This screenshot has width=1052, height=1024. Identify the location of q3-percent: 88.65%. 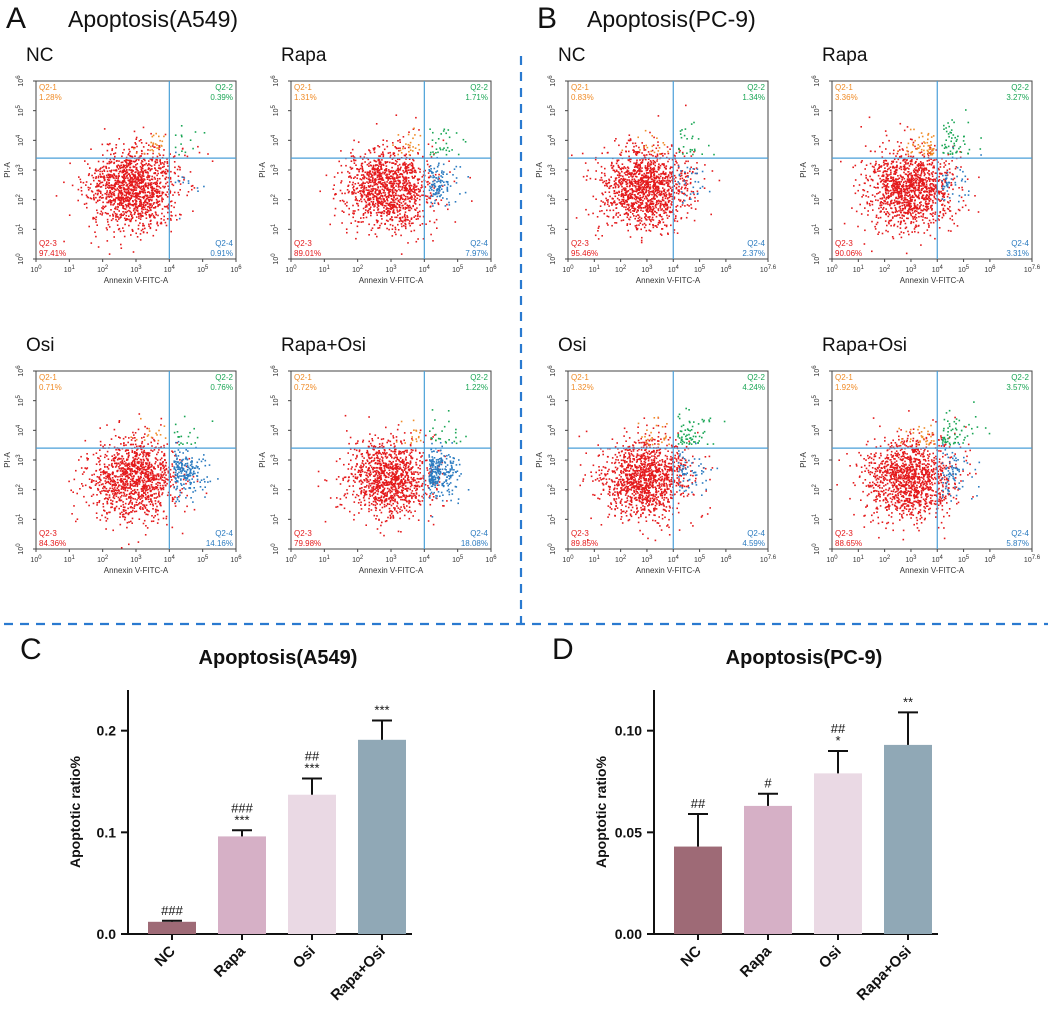
(848, 543).